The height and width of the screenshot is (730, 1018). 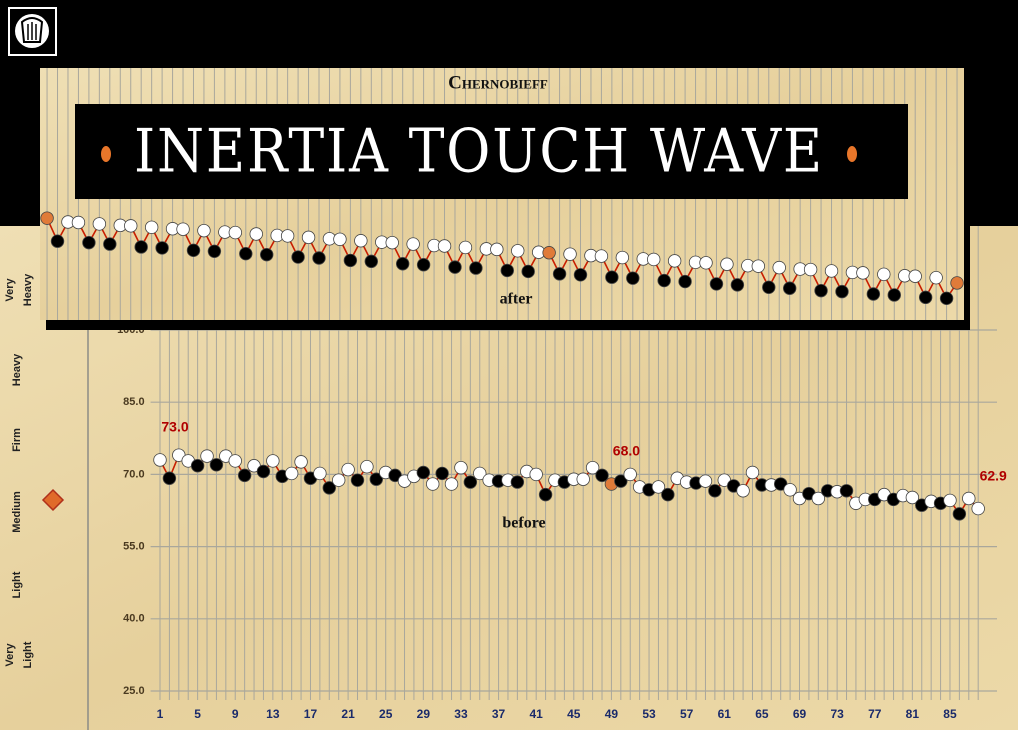 I want to click on x-tick-label: 5, so click(x=197, y=714).